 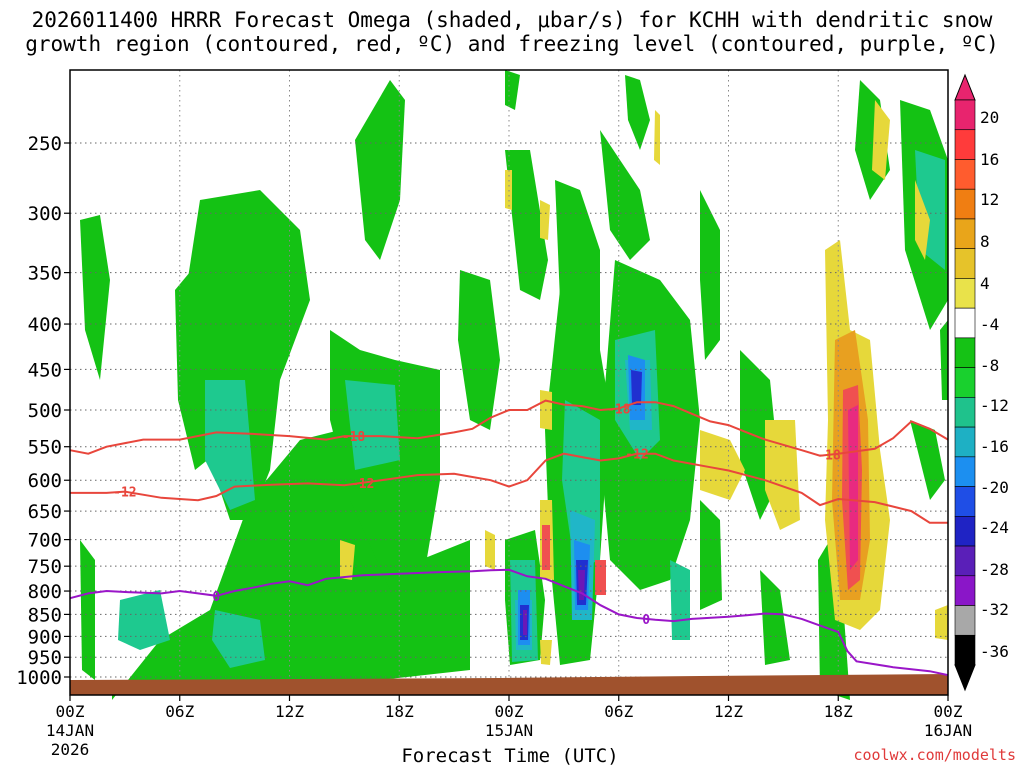 I want to click on y-tick-label-750: 750, so click(x=45, y=567).